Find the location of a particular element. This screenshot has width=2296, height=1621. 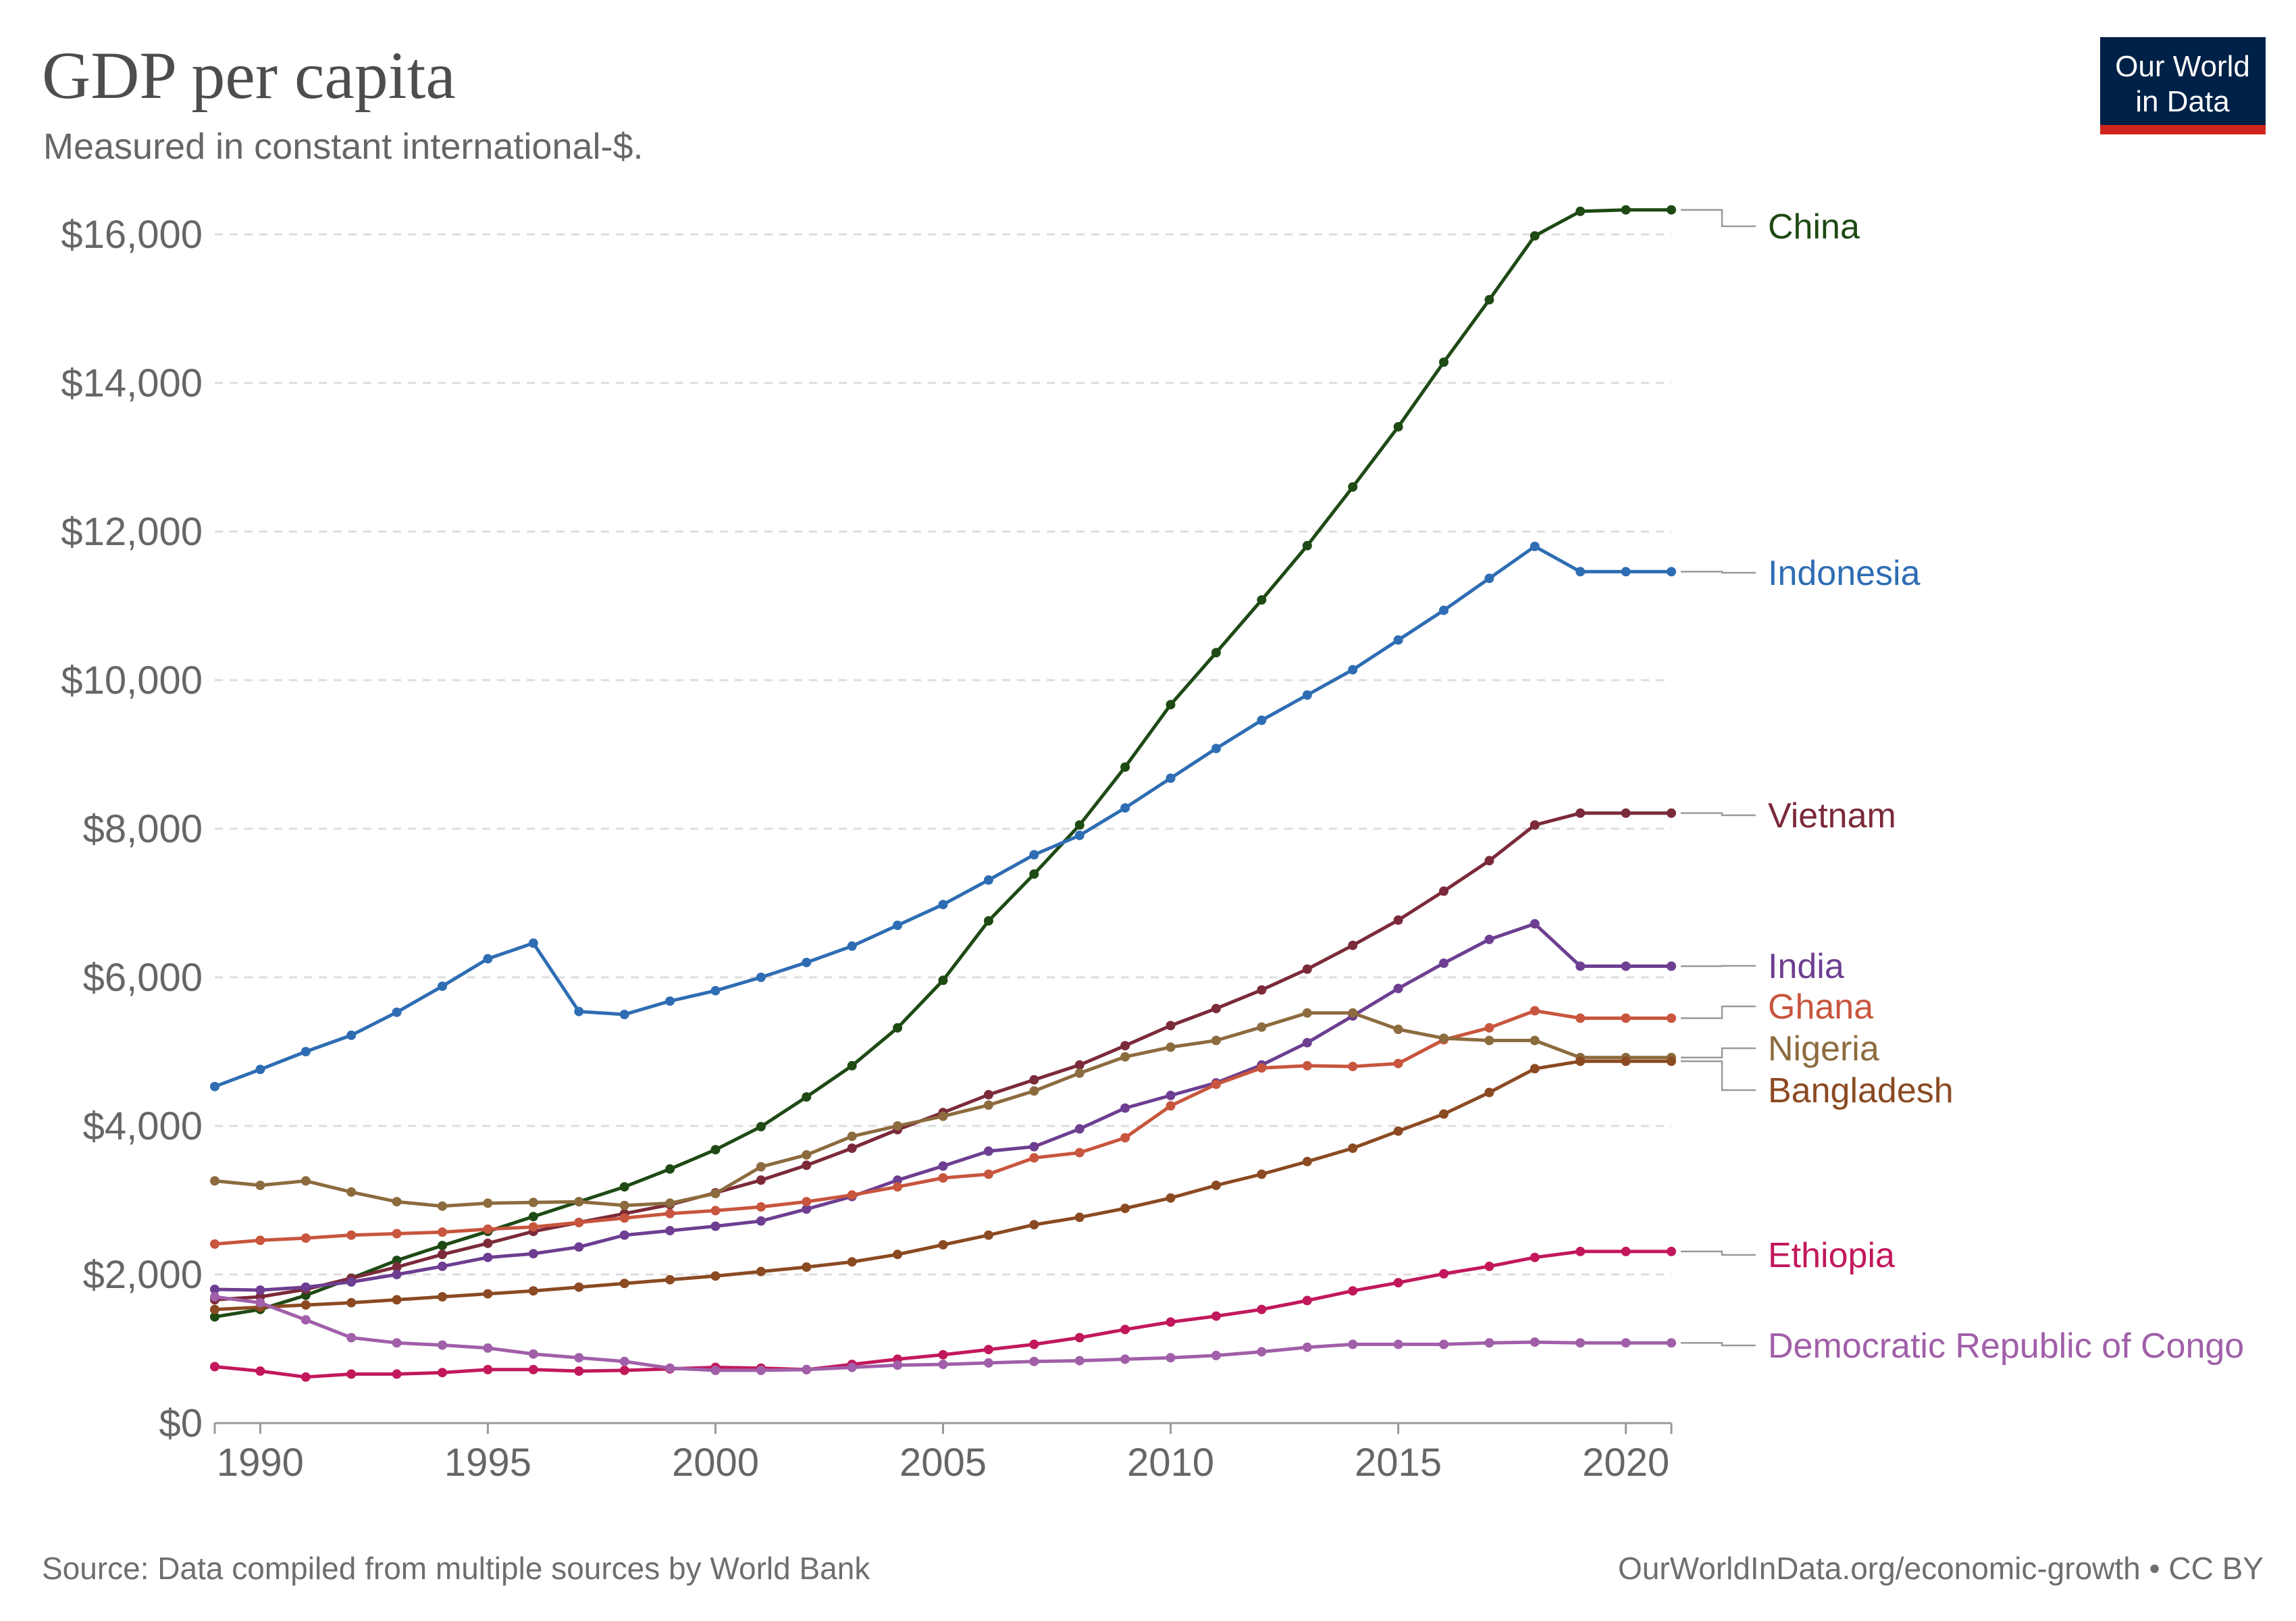

series-nigeria is located at coordinates (943, 1109).